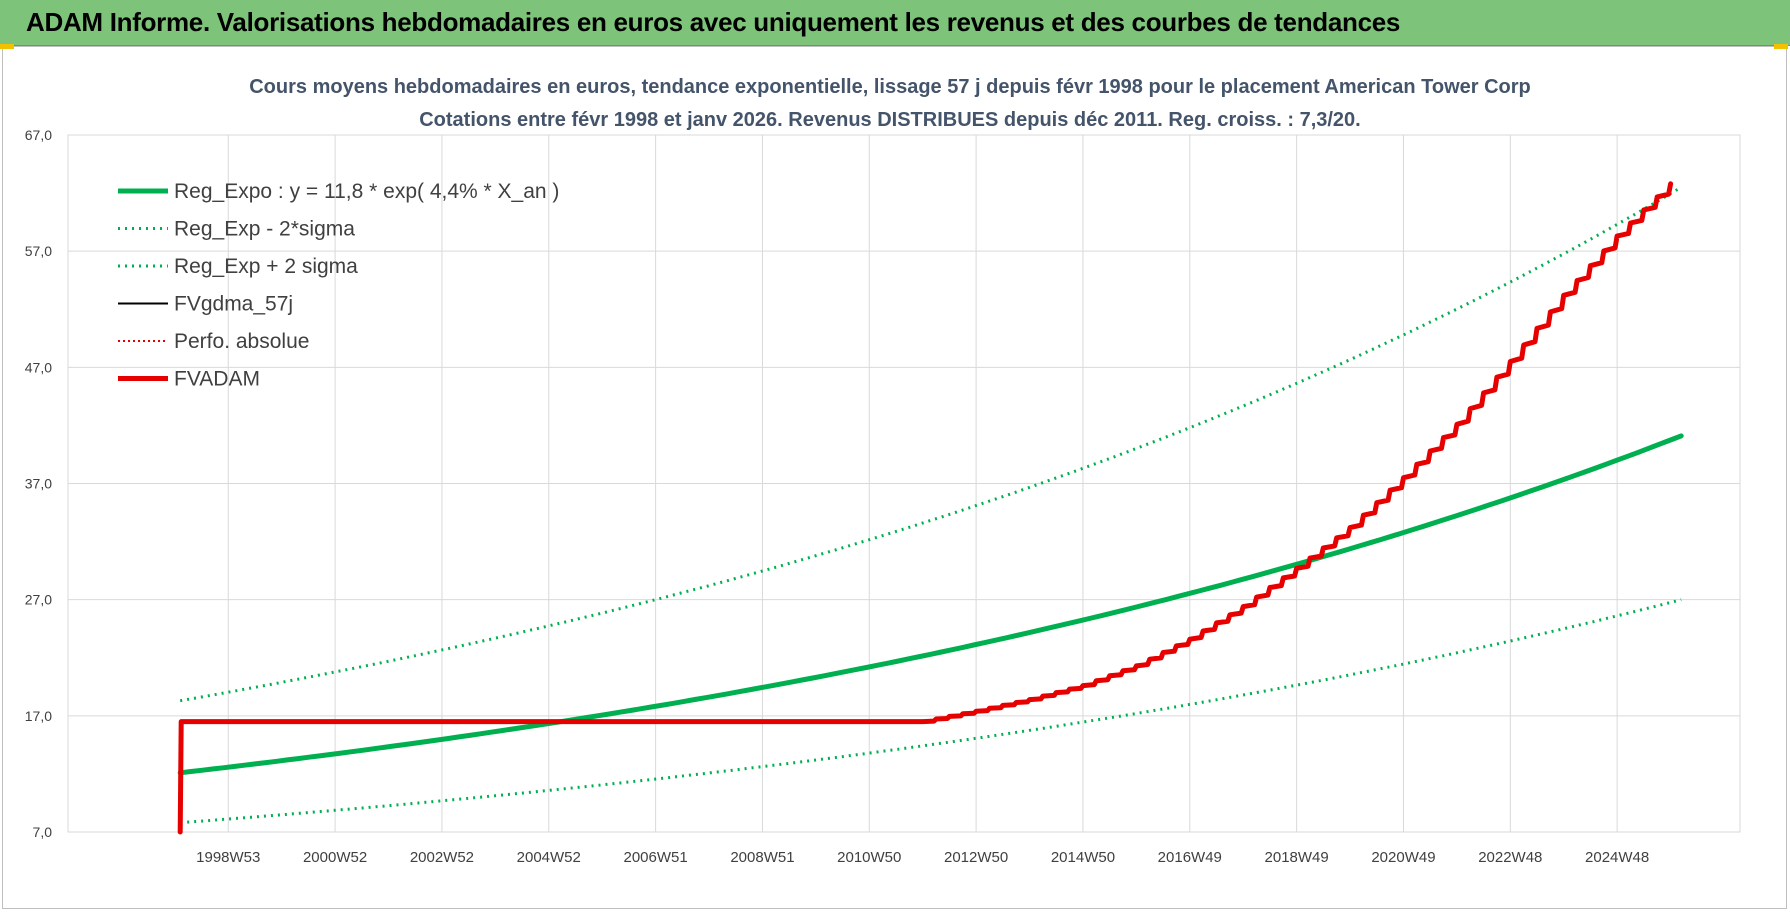  Describe the element at coordinates (869, 857) in the screenshot. I see `x-tick-label: 2010W50` at that location.